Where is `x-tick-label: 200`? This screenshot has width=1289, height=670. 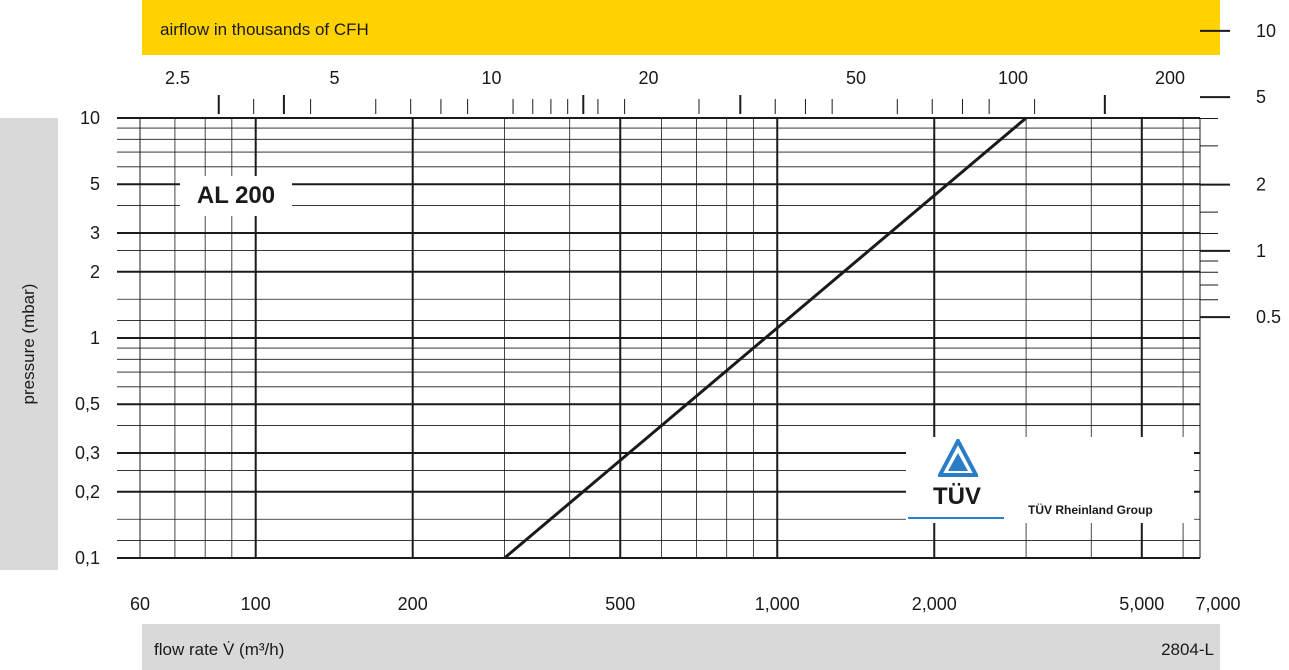
x-tick-label: 200 is located at coordinates (413, 604).